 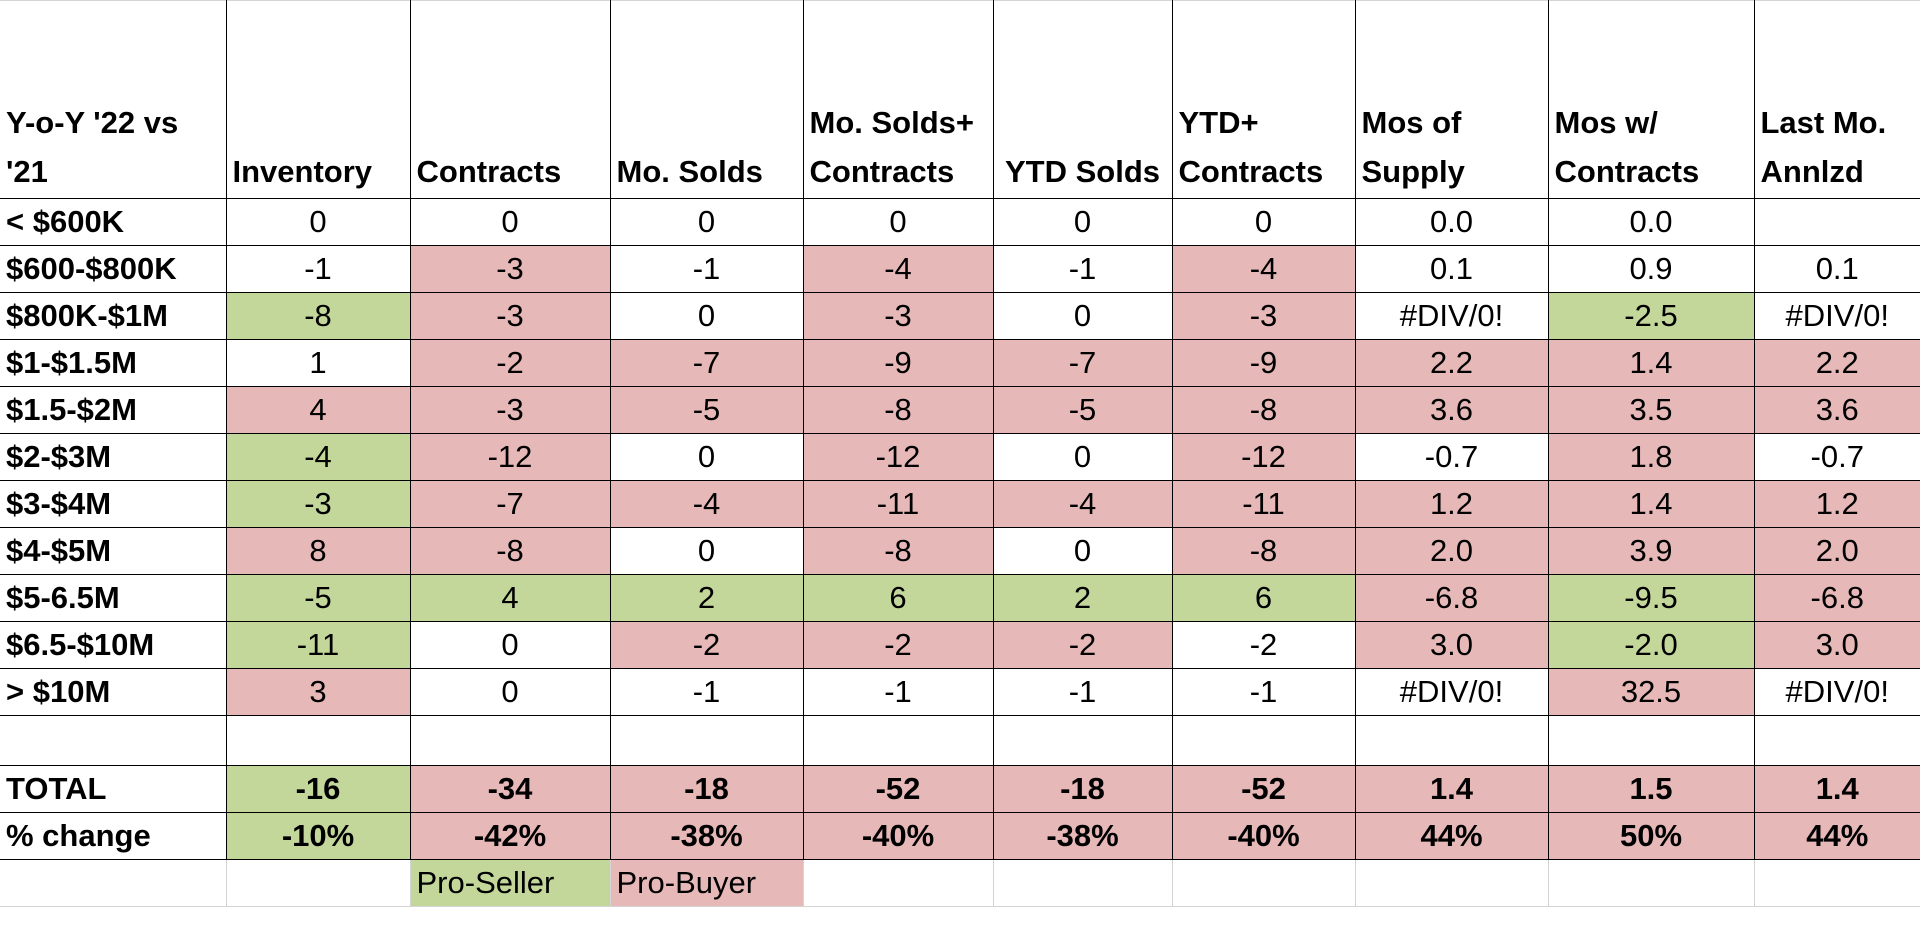 I want to click on legend-pro-buyer: Pro-Buyer, so click(x=706, y=883).